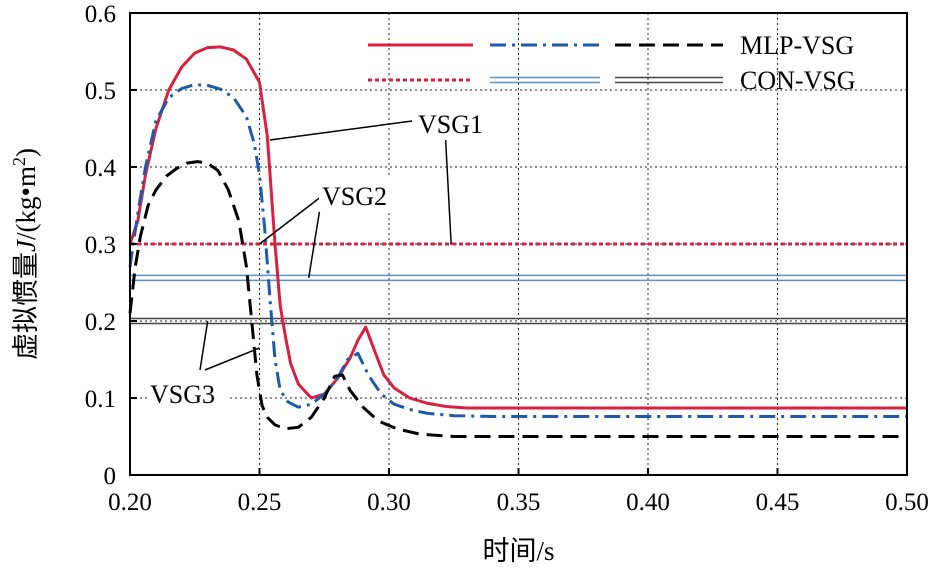  Describe the element at coordinates (26, 203) in the screenshot. I see `y-axis-title-unit: /(kg•m` at that location.